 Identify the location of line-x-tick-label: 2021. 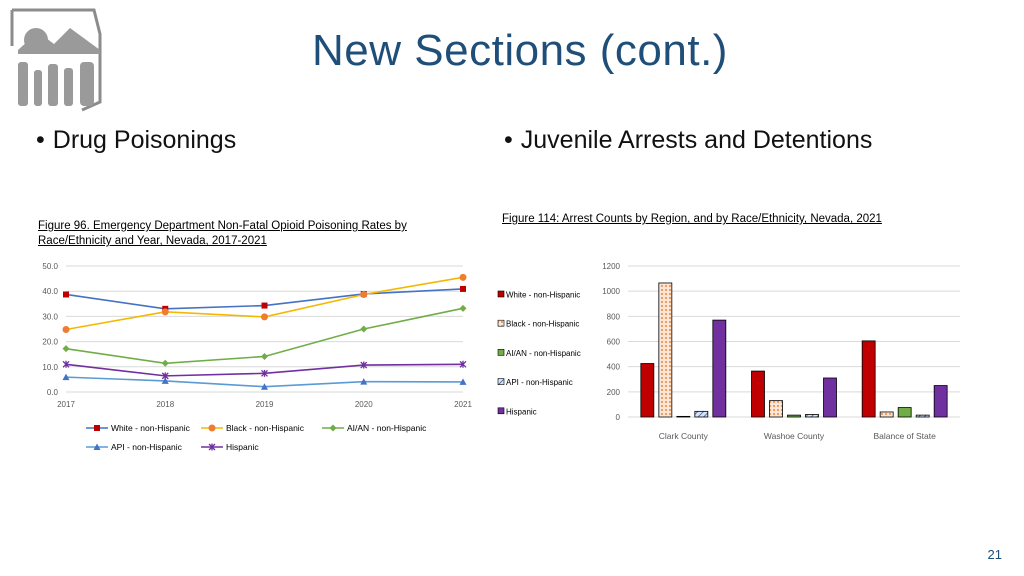
(463, 404).